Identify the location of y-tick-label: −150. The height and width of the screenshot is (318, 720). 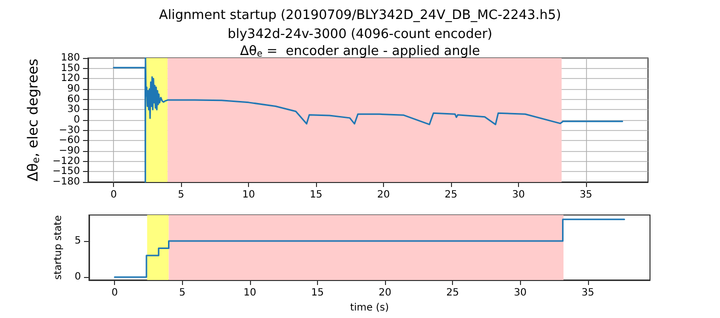
(66, 172).